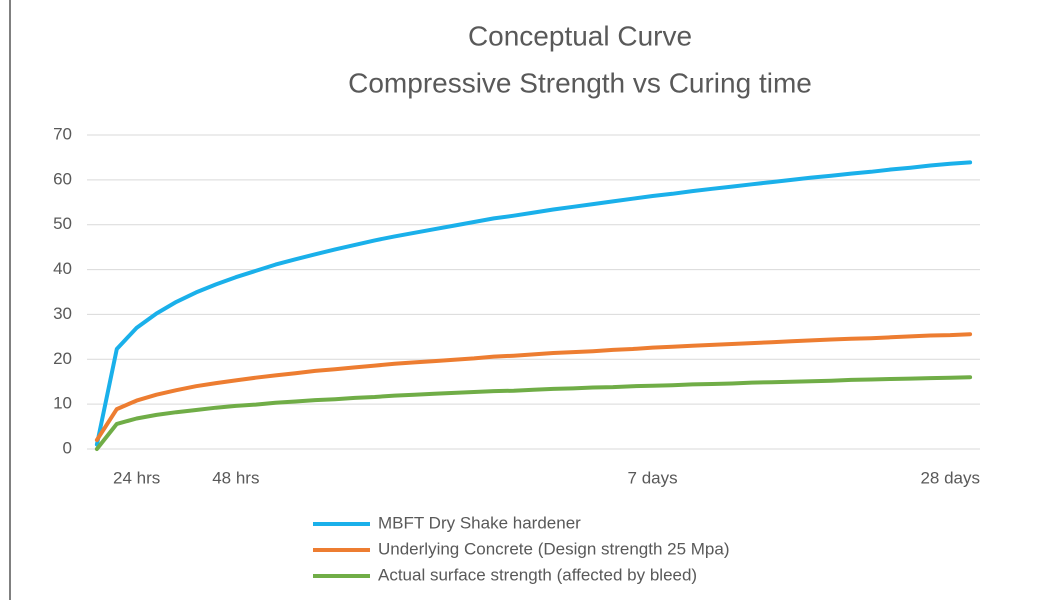  What do you see at coordinates (62, 133) in the screenshot?
I see `y-tick-label: 70` at bounding box center [62, 133].